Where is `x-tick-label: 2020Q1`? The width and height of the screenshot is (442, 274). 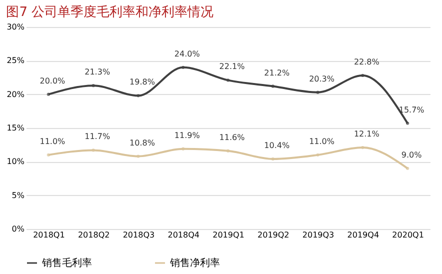 x-tick-label: 2020Q1 is located at coordinates (408, 235).